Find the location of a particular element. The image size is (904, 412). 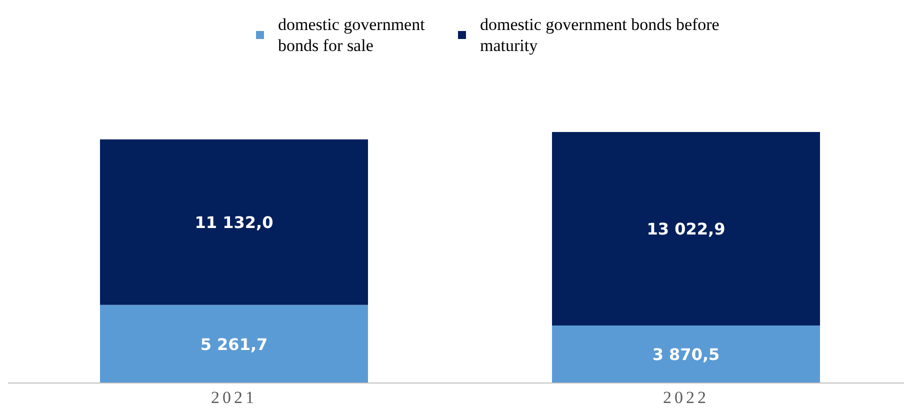

data-label: 11 132,0 is located at coordinates (234, 222).